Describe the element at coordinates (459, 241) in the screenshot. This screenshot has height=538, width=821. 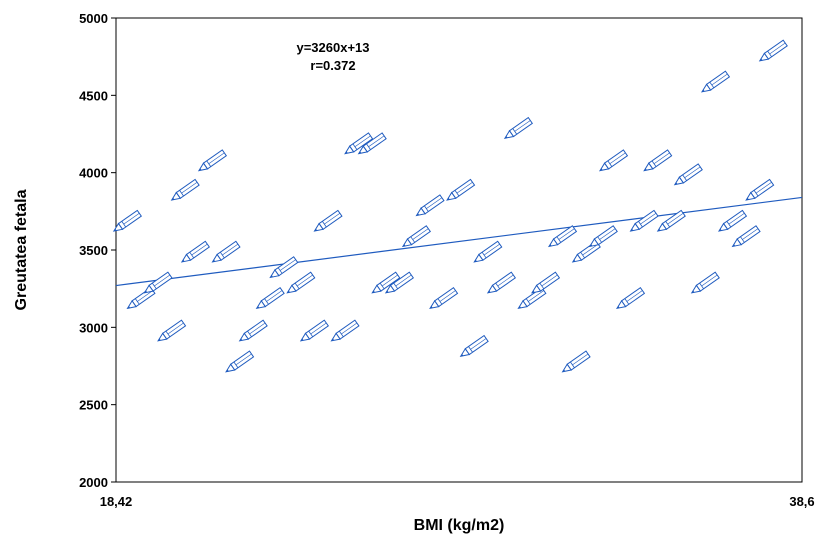
I see `regression-line` at that location.